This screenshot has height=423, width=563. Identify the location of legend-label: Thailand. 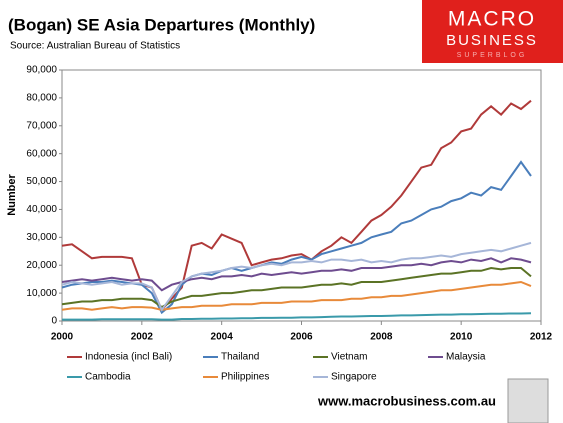
(240, 357).